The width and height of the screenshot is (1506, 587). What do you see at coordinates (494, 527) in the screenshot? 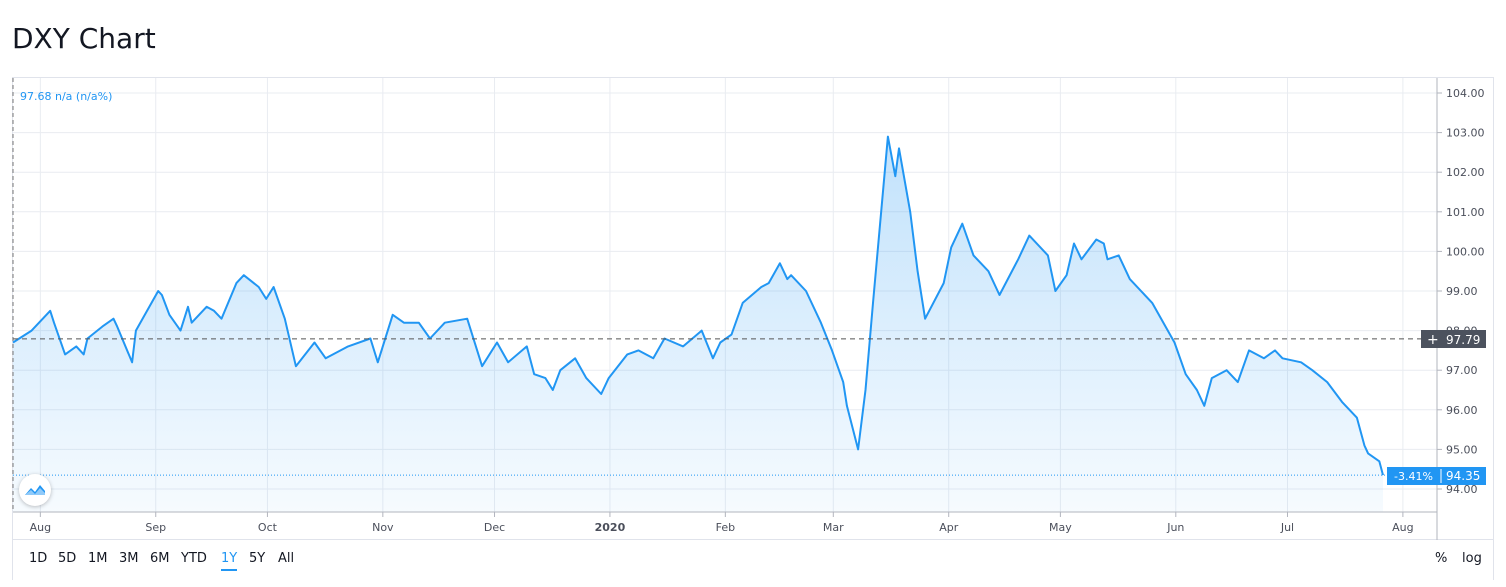
I see `x-tick-label: Dec` at bounding box center [494, 527].